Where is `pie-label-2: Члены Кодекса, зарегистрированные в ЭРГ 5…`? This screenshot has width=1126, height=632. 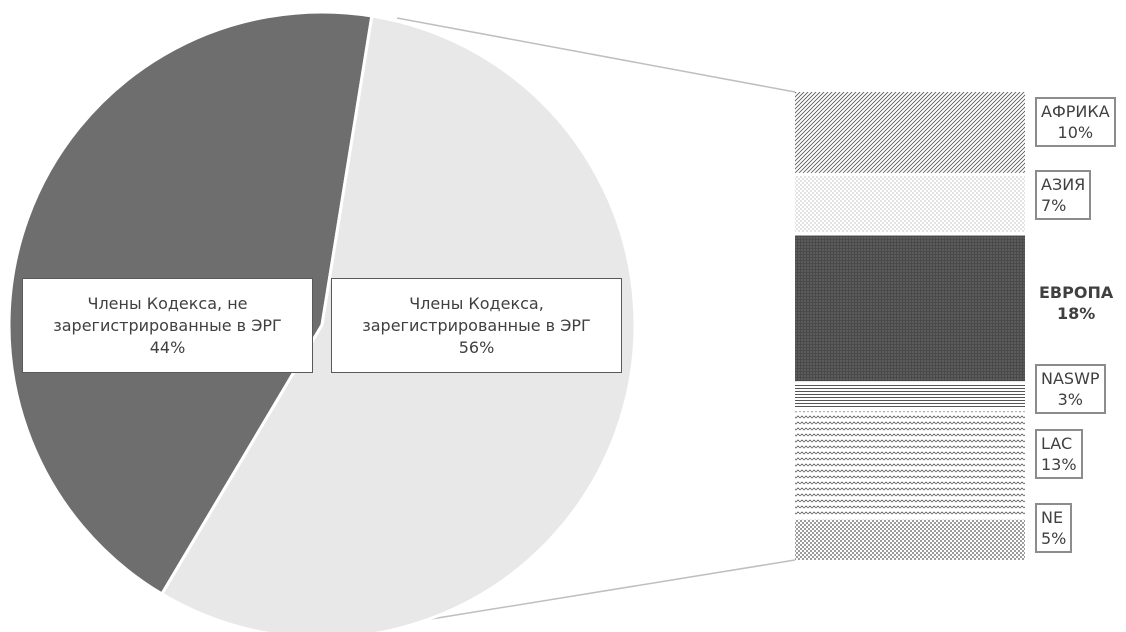
pie-label-2: Члены Кодекса, зарегистрированные в ЭРГ 5… is located at coordinates (476, 325).